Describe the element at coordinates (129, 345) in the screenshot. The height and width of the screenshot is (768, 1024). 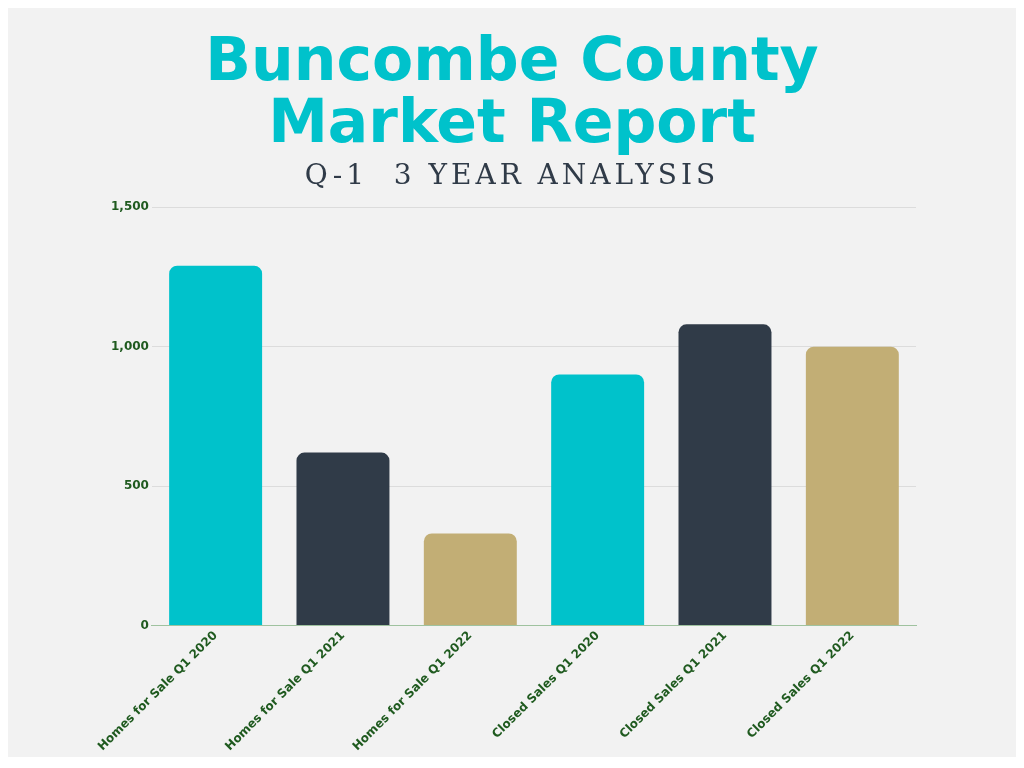
I see `y-tick-label: 1,000` at that location.